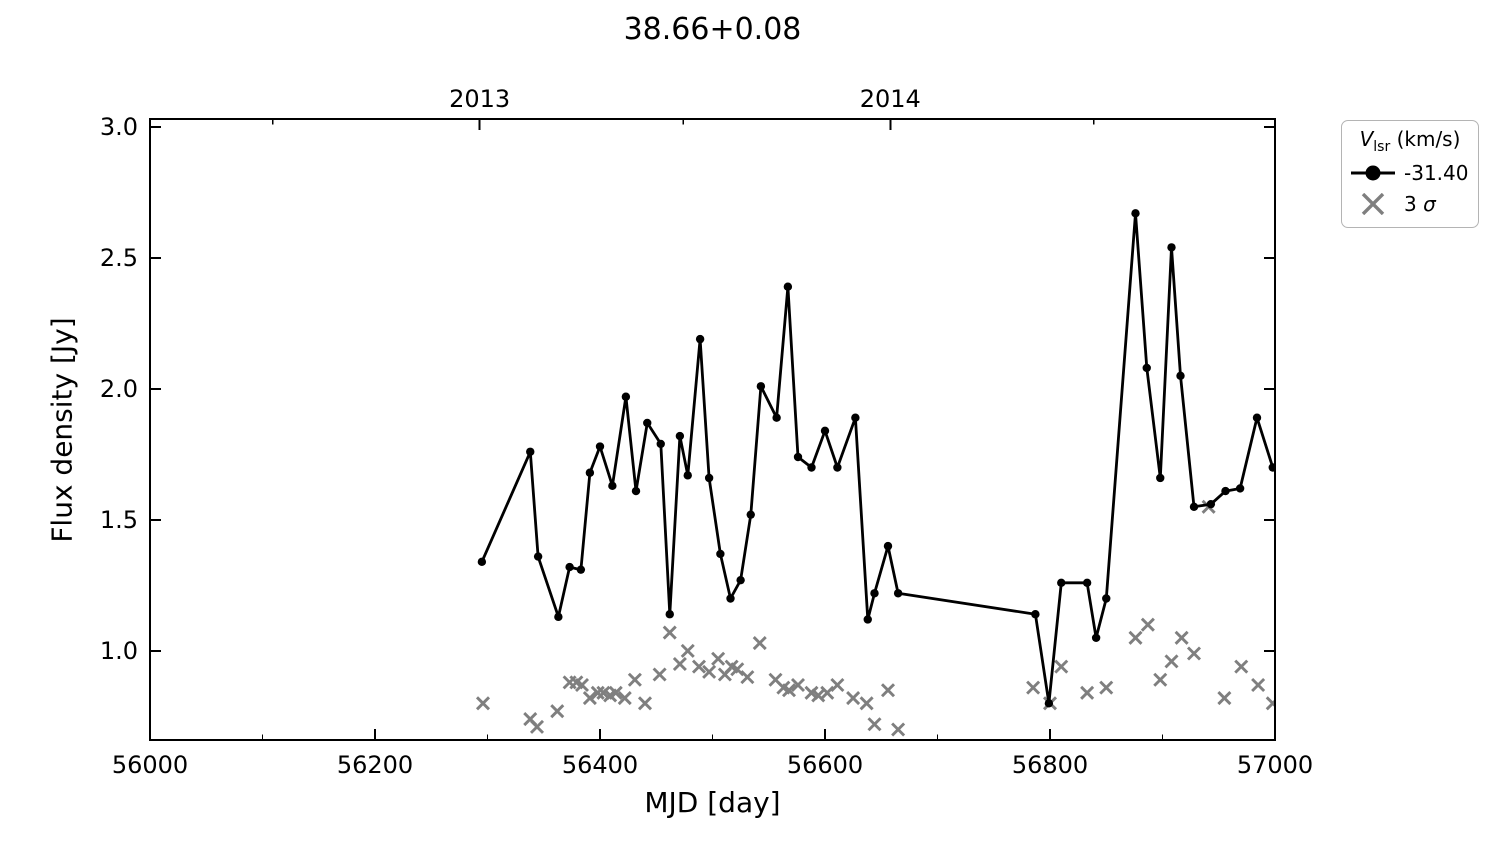 Image resolution: width=1500 pixels, height=844 pixels. What do you see at coordinates (1275, 765) in the screenshot?
I see `x-tick-label: 57000` at bounding box center [1275, 765].